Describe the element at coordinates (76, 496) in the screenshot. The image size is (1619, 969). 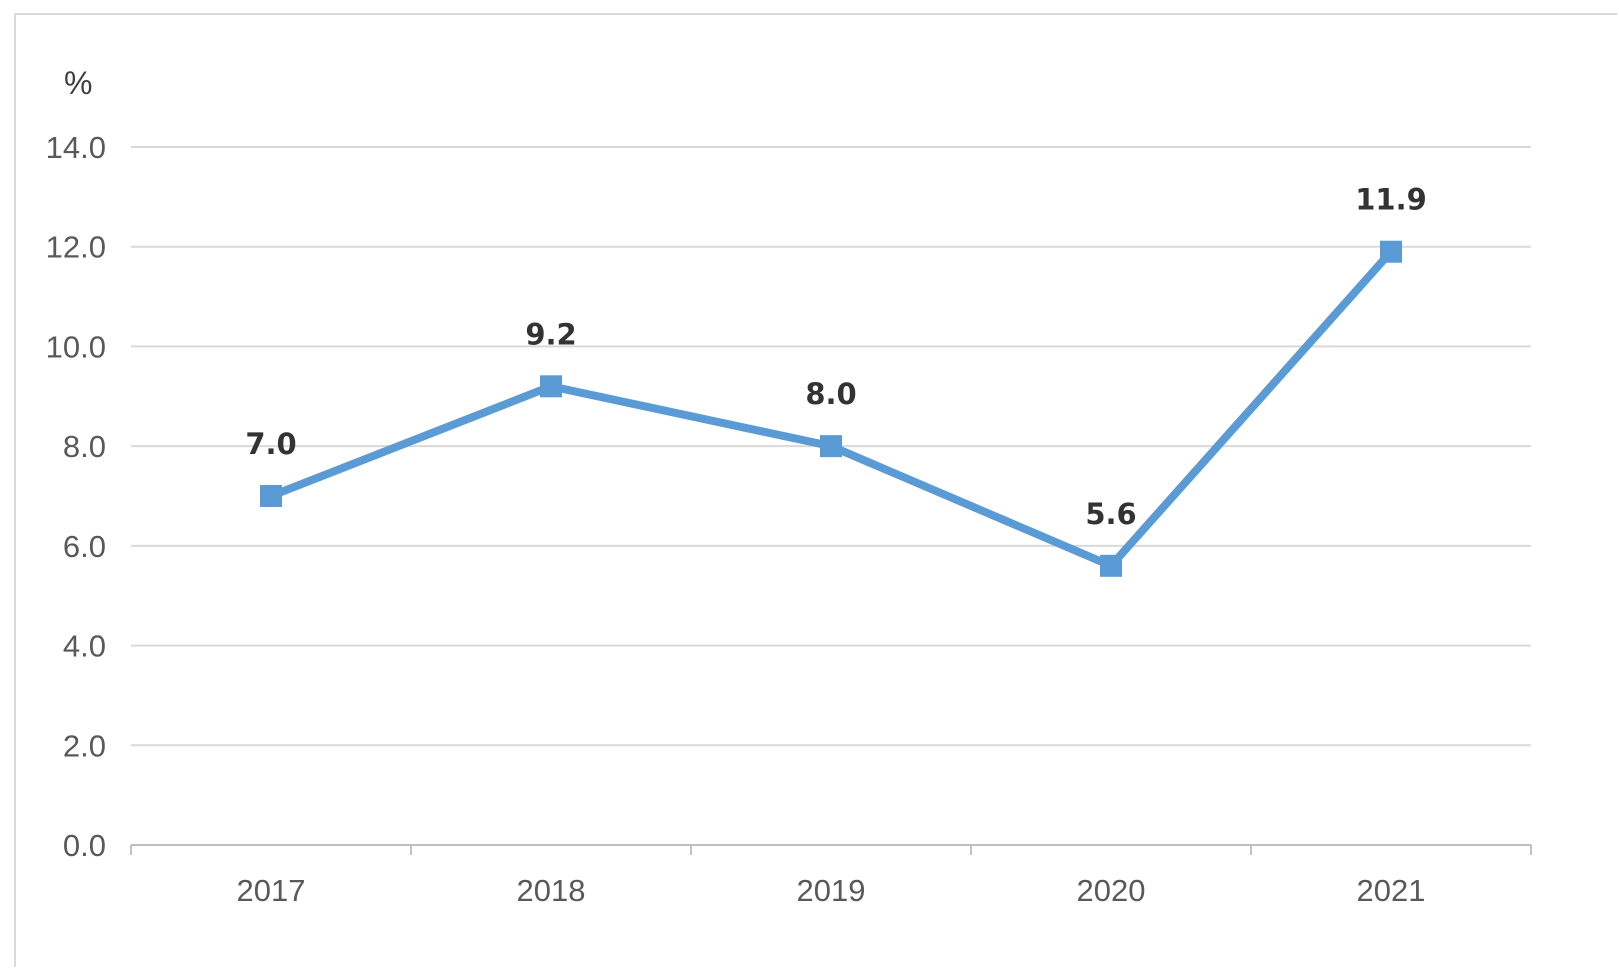
I see `y-axis-tick-labels: 0.0 2.0 4.0 6.0 8.0 10.0 12.0 14.0` at that location.